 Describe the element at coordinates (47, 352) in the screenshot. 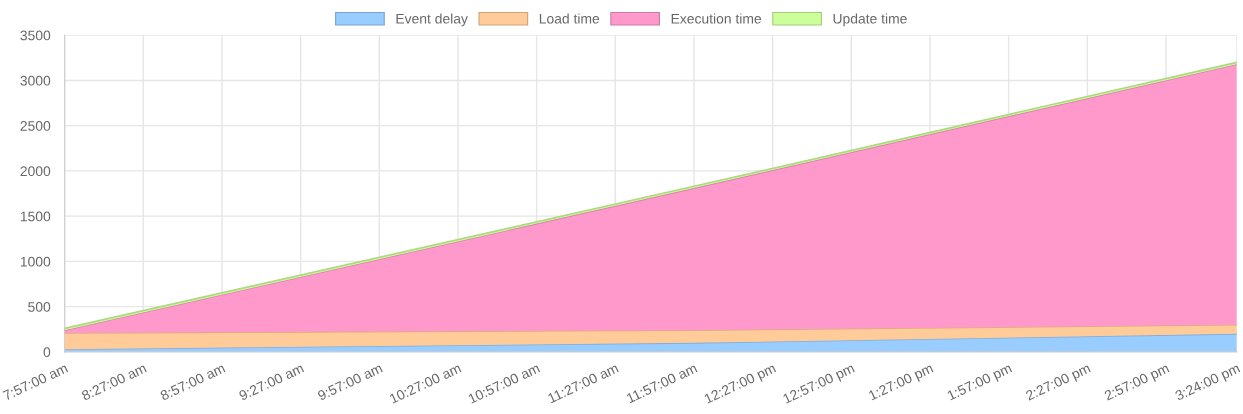

I see `y-tick-label: 0` at that location.